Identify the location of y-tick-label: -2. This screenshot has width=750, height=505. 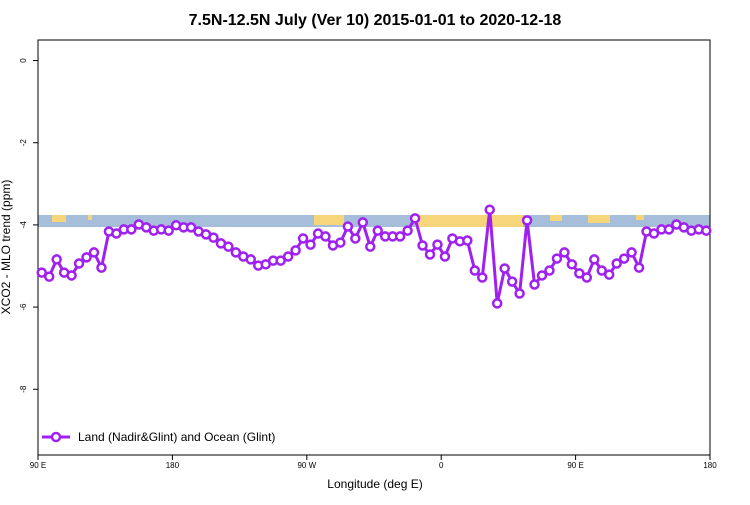
(23, 143).